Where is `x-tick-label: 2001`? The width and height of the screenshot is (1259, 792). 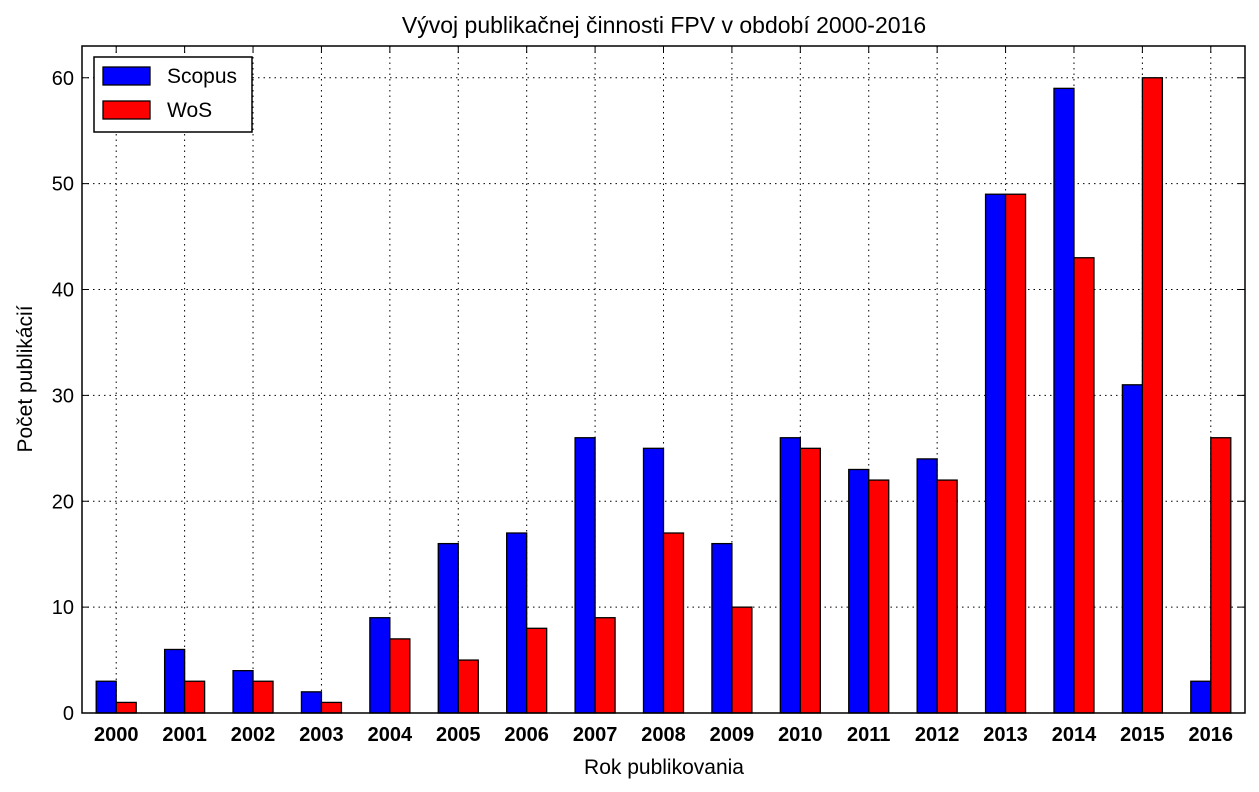
x-tick-label: 2001 is located at coordinates (184, 735).